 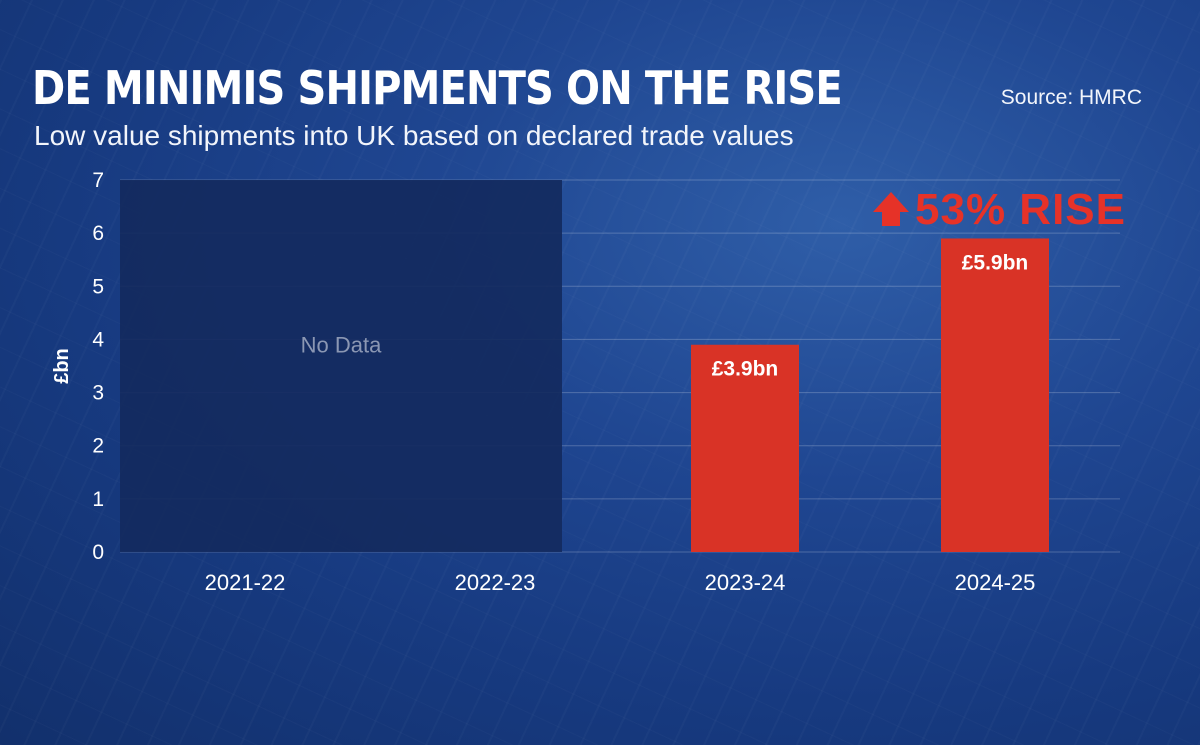 What do you see at coordinates (98, 233) in the screenshot?
I see `y-tick-label: 6` at bounding box center [98, 233].